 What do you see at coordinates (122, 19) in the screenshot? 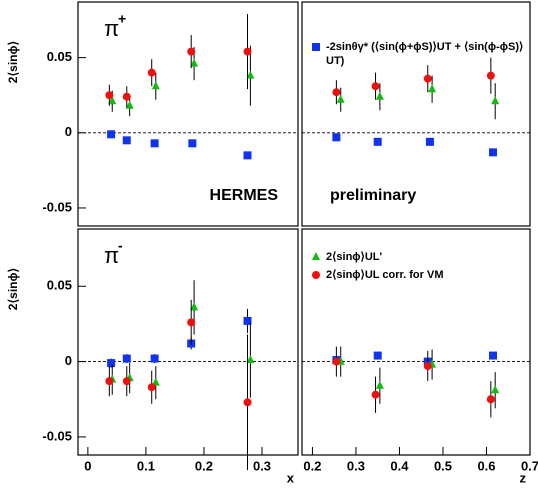
I see `panel-label-sup: +` at bounding box center [122, 19].